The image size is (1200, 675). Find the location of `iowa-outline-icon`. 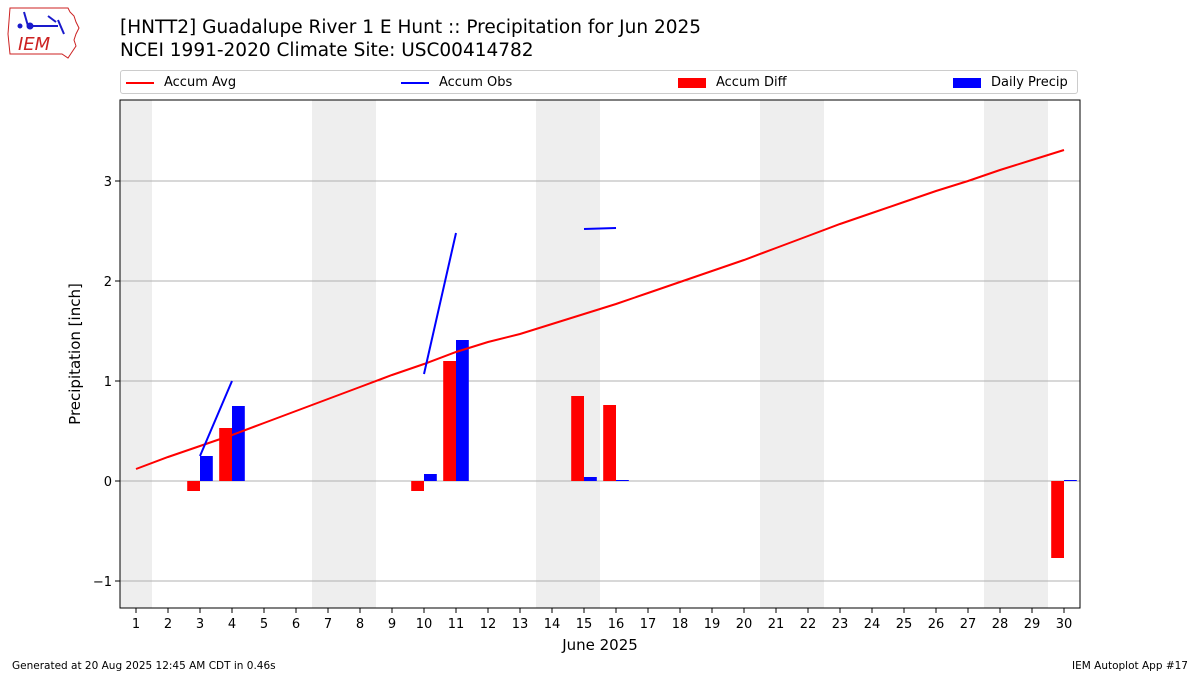

iowa-outline-icon is located at coordinates (43, 33).